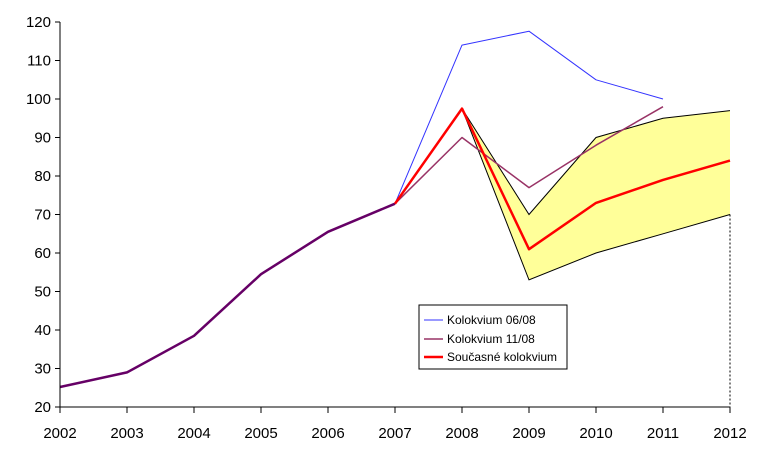 The height and width of the screenshot is (460, 760). I want to click on y-tick-label-100: 100, so click(38, 99).